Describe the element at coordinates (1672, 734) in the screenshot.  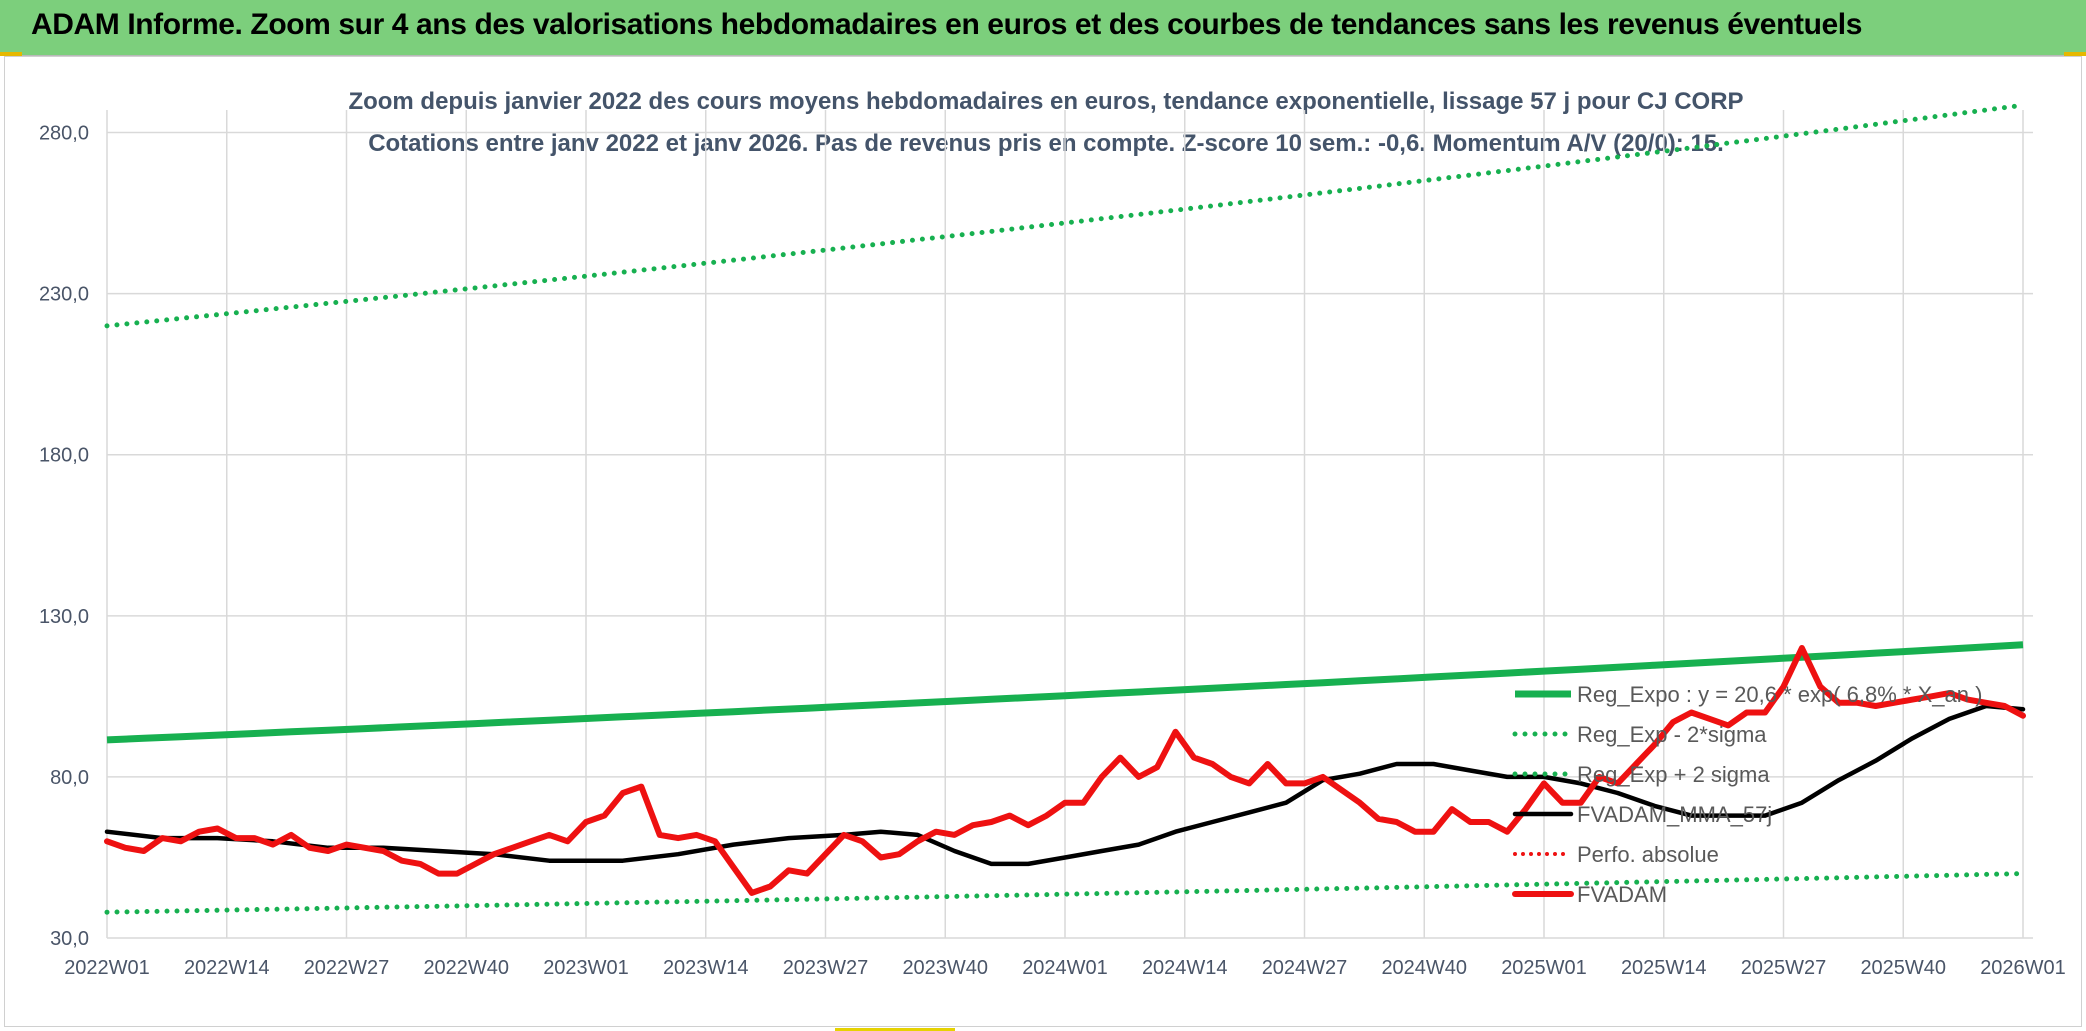
I see `legend-label: Reg_Exp - 2*sigma` at that location.